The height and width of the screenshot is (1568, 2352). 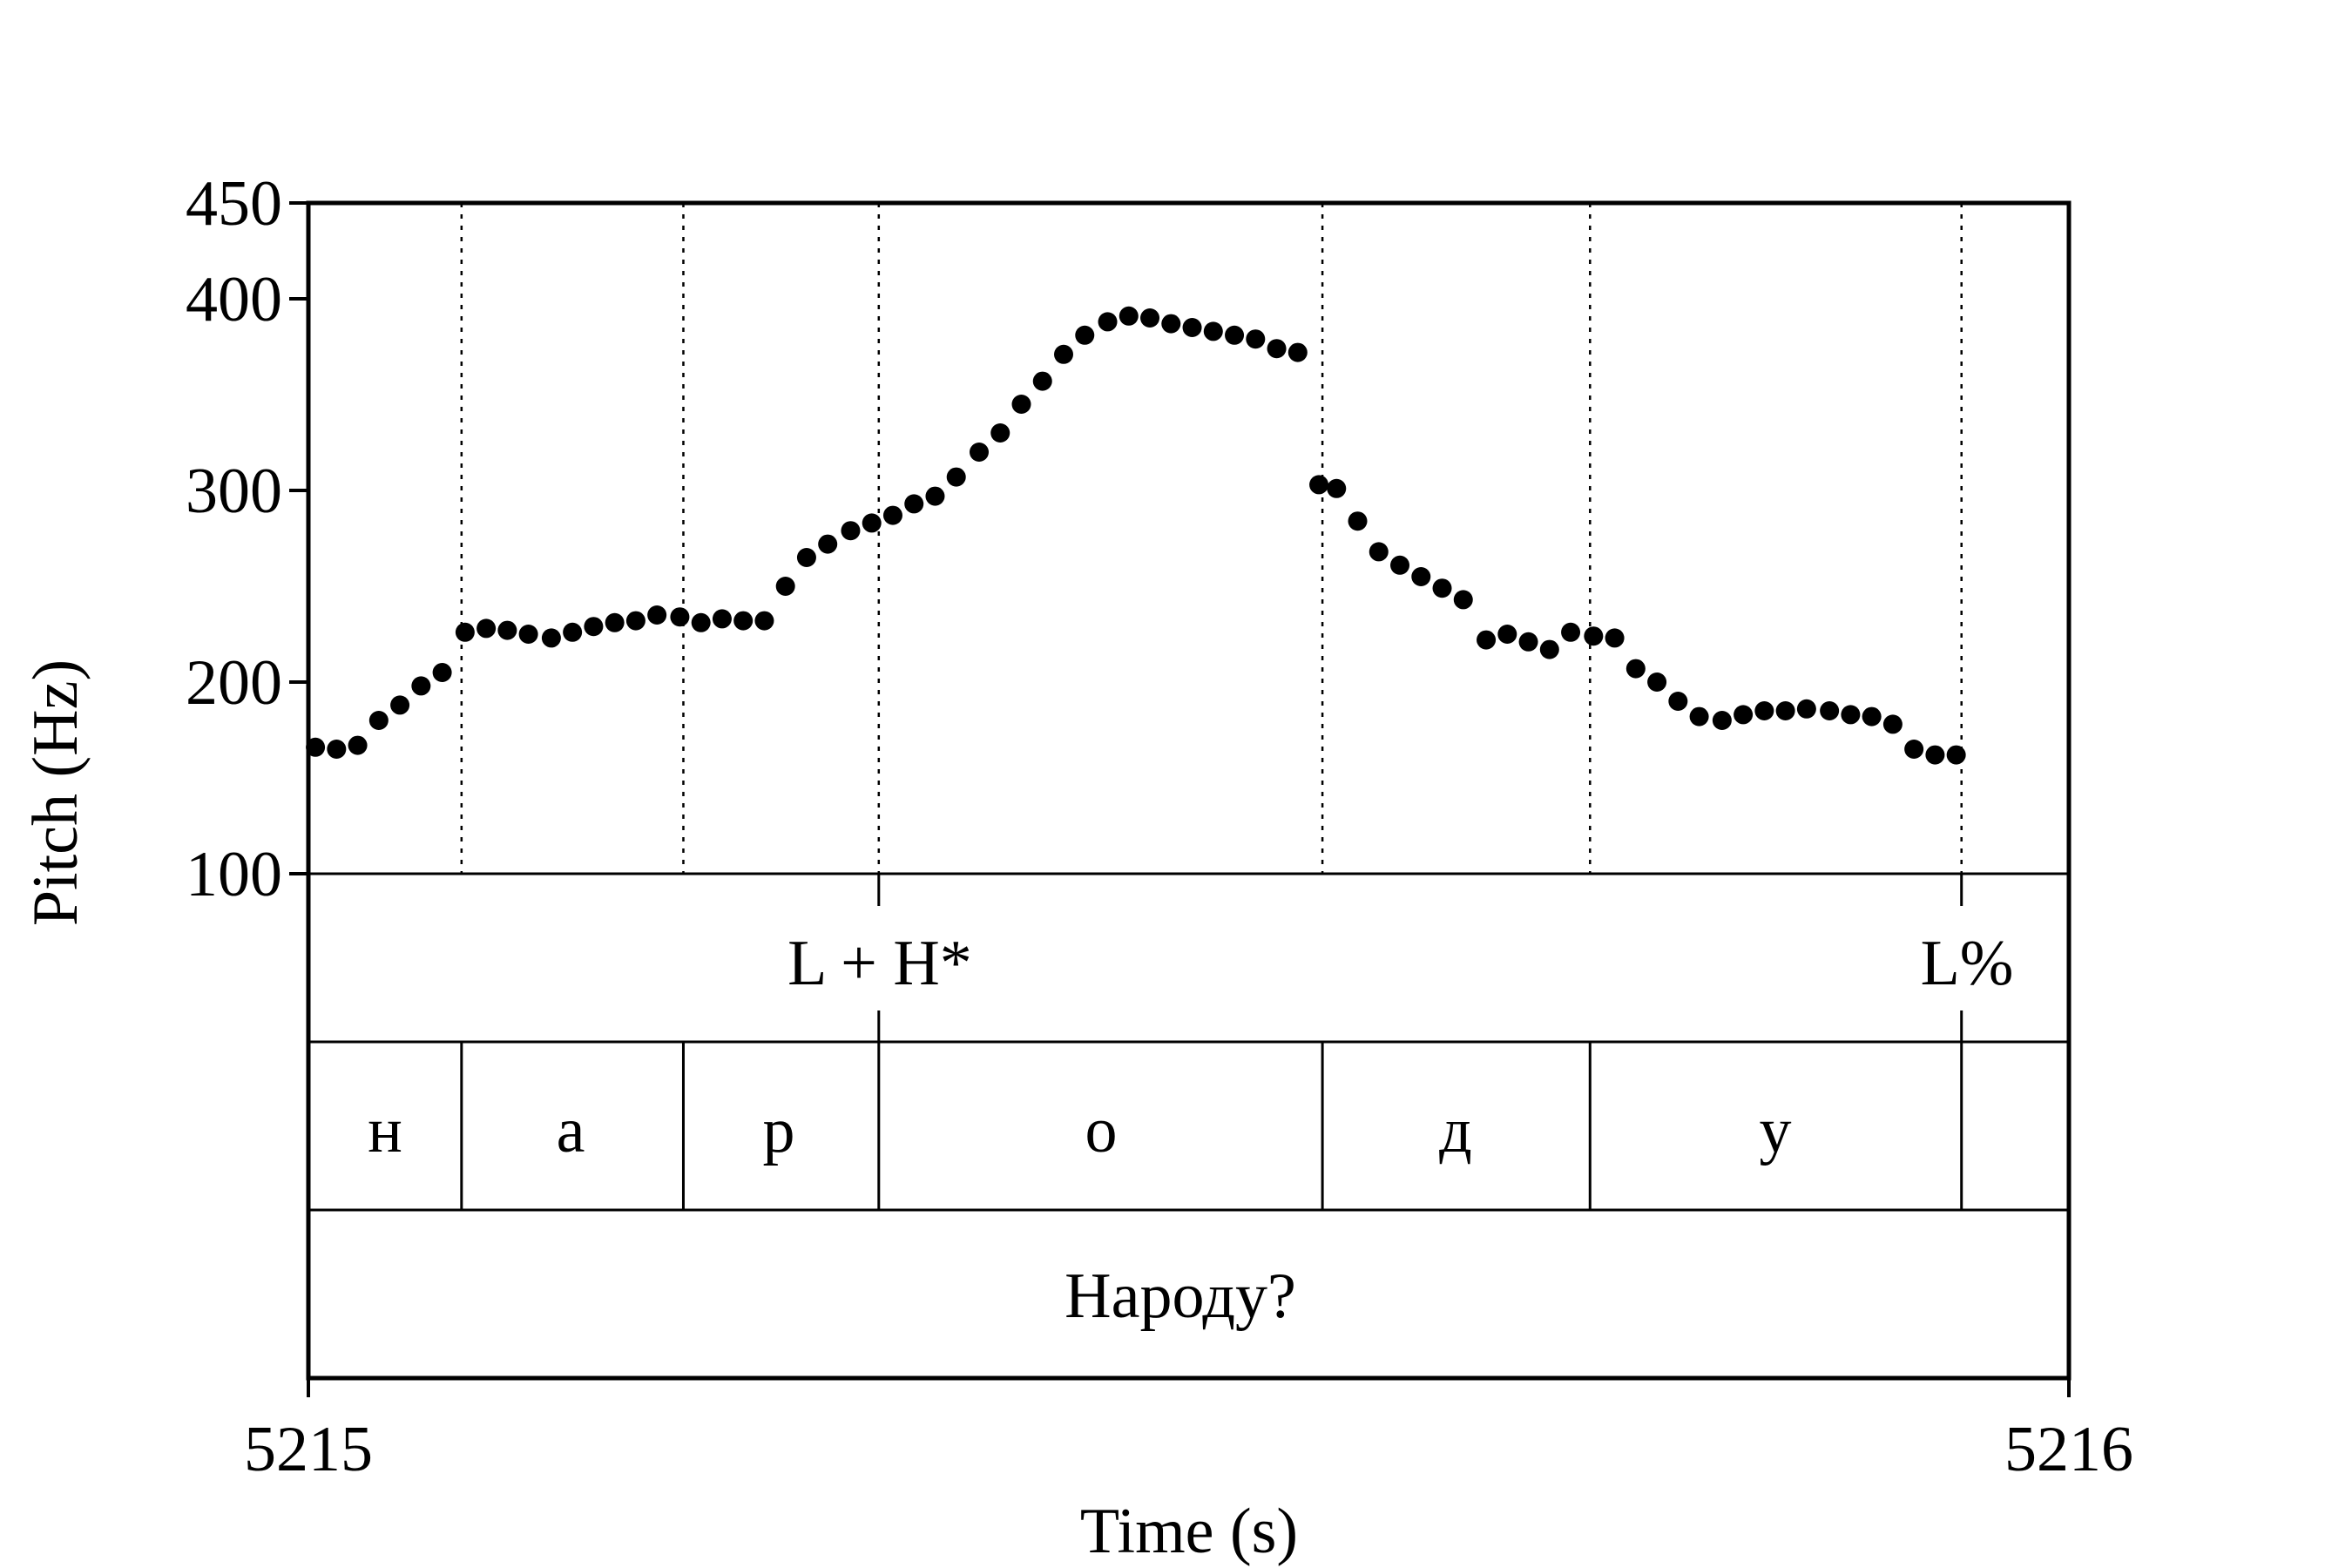 I want to click on tone-label-l-h-star: L + H*, so click(x=879, y=964).